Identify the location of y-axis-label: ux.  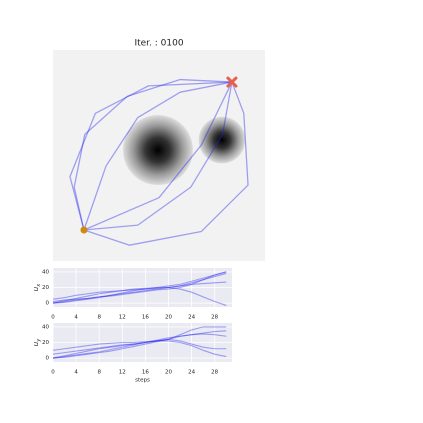
(37, 287).